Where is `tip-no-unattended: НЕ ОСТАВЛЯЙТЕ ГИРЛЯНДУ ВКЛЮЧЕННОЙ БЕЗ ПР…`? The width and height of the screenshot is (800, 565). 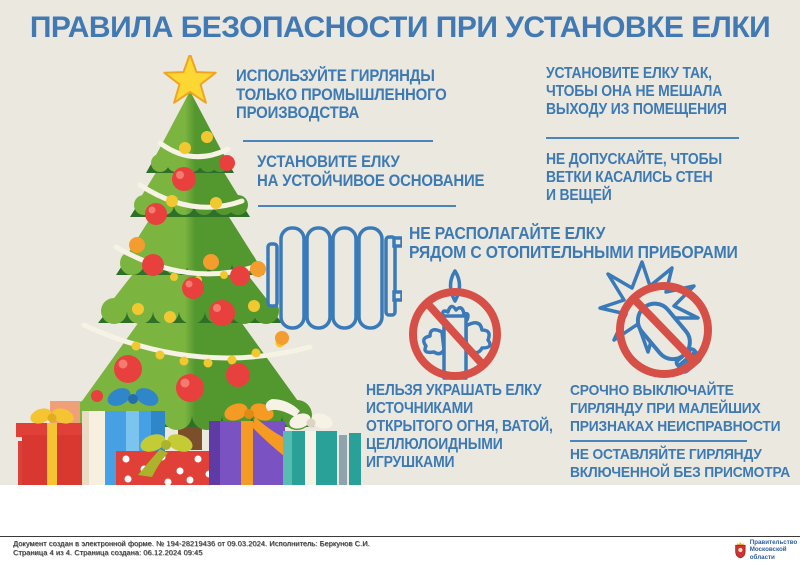
tip-no-unattended: НЕ ОСТАВЛЯЙТЕ ГИРЛЯНДУ ВКЛЮЧЕННОЙ БЕЗ ПР… is located at coordinates (680, 464).